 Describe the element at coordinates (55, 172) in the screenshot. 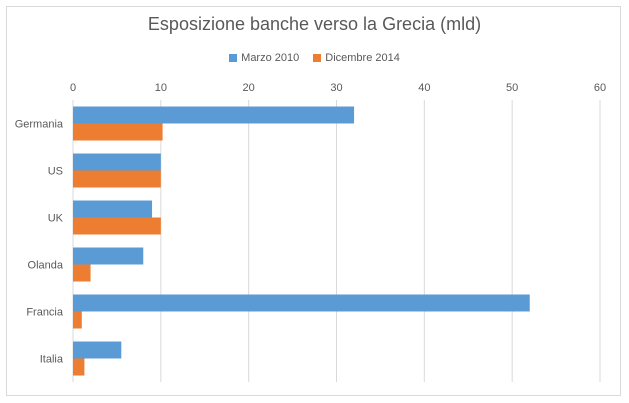

I see `category-label: US` at that location.